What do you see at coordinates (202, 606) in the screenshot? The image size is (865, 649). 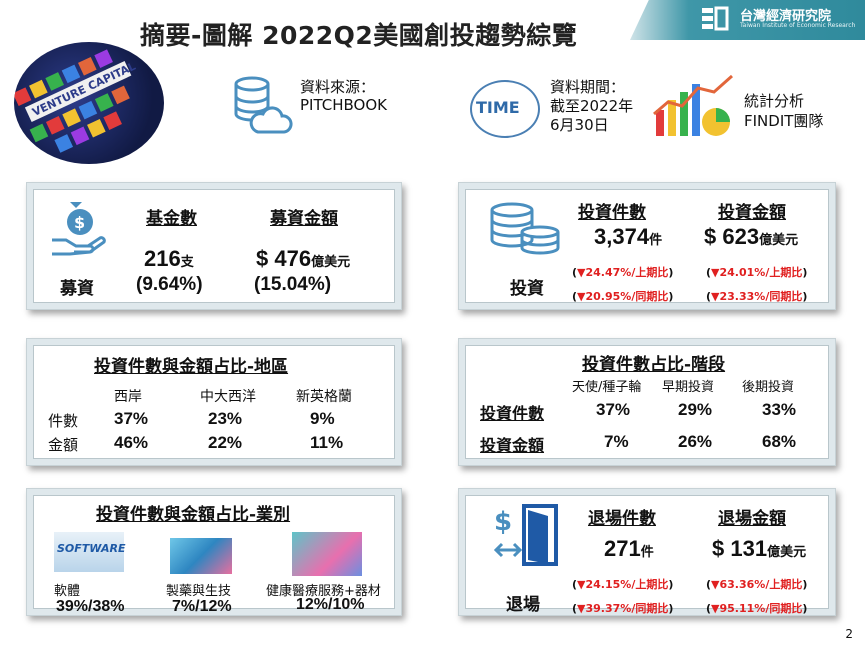 I see `industry-value-pharma: 7%/12%` at bounding box center [202, 606].